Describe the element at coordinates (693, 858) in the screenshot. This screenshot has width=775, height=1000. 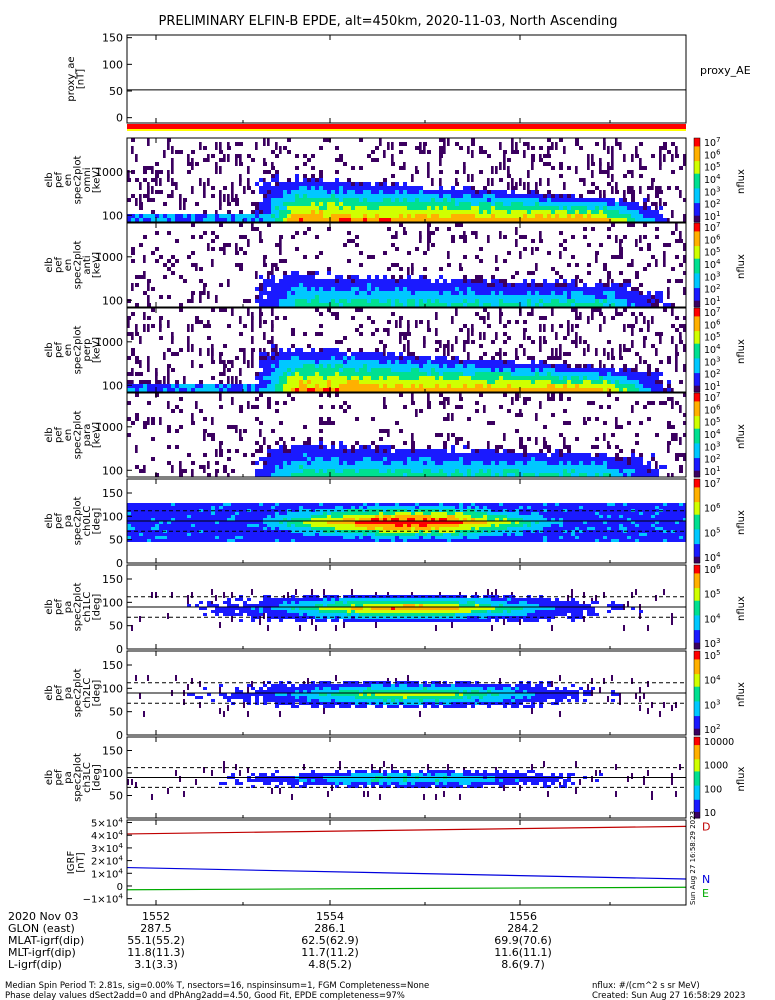
I see `timestamp-vertical: Sun Aug 27 16:58:29 2023` at that location.